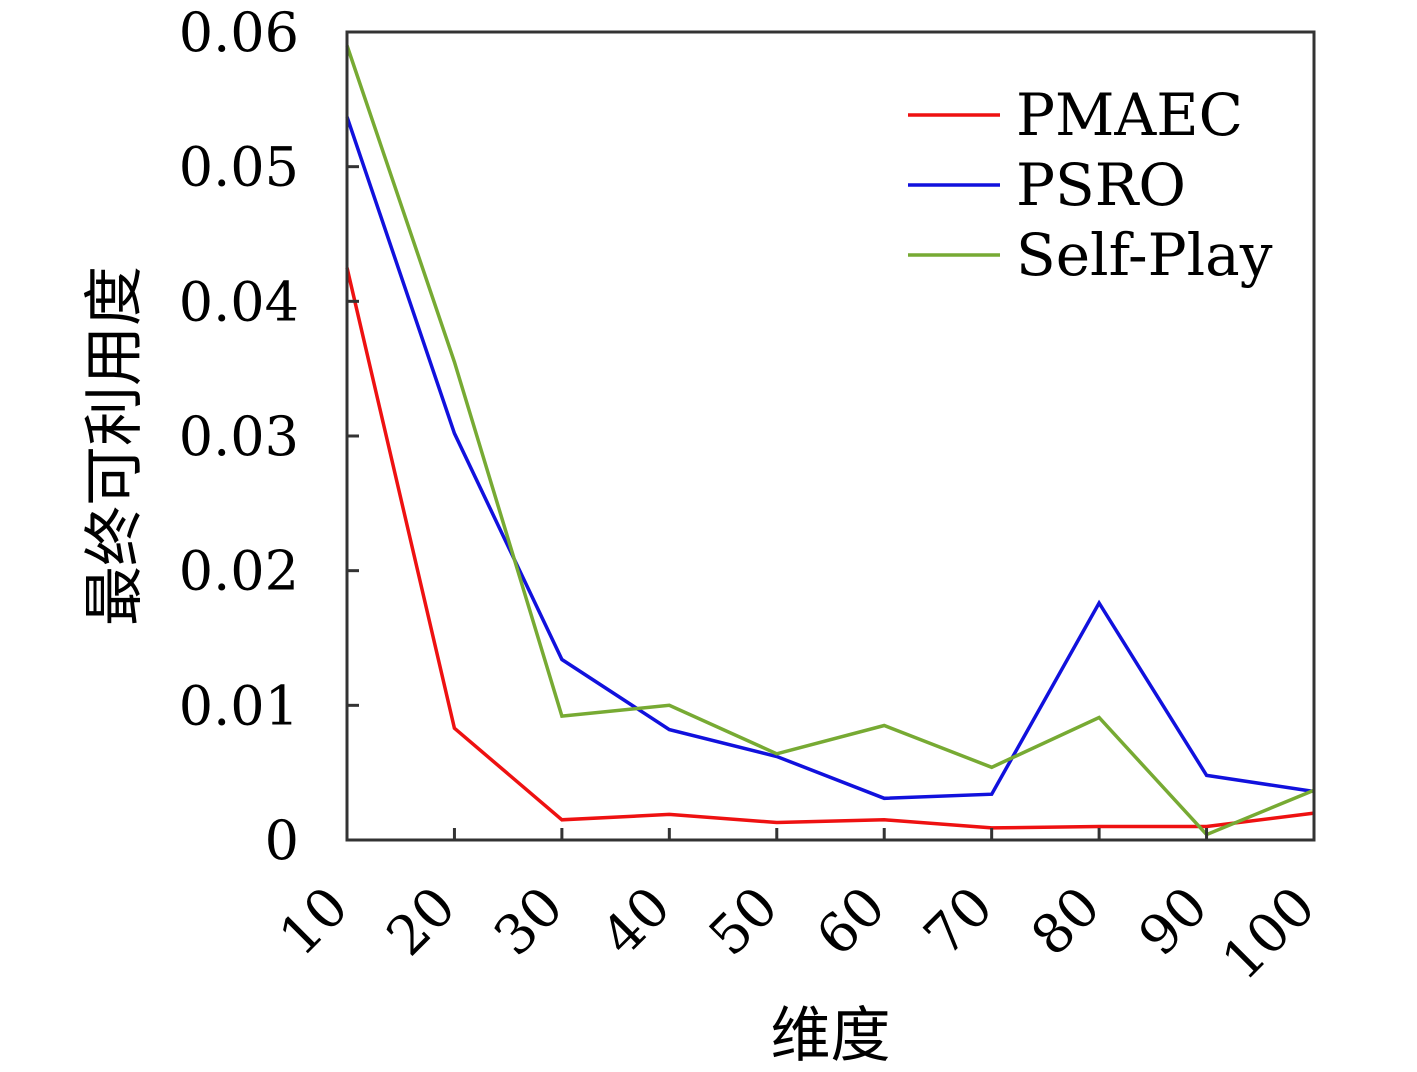  Describe the element at coordinates (1129, 115) in the screenshot. I see `legend-label: PMAEC` at that location.